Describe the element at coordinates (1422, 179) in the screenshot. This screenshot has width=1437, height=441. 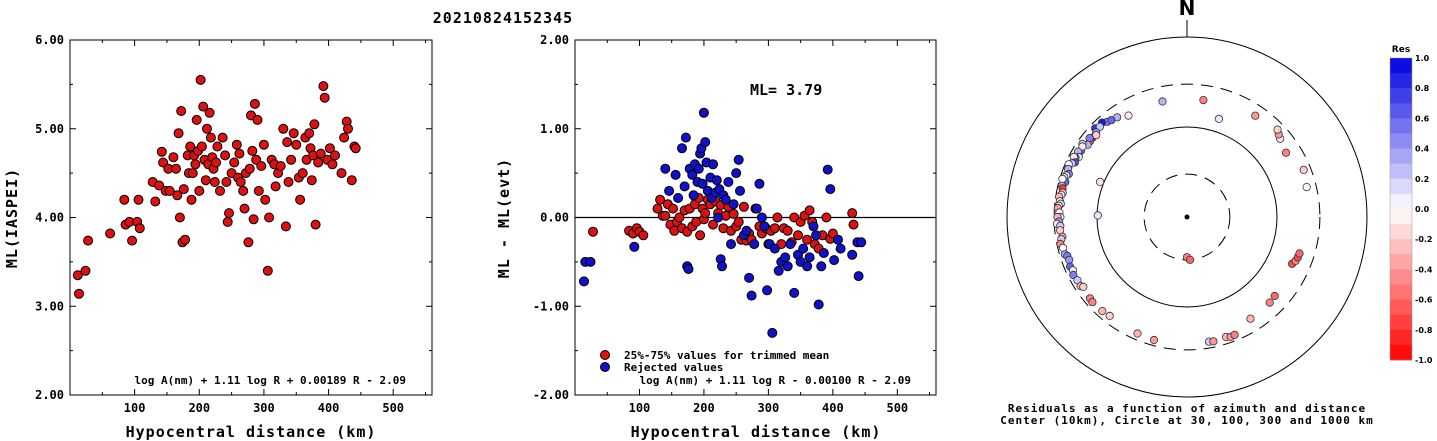
I see `colorbar-tick-label: 0.2` at that location.